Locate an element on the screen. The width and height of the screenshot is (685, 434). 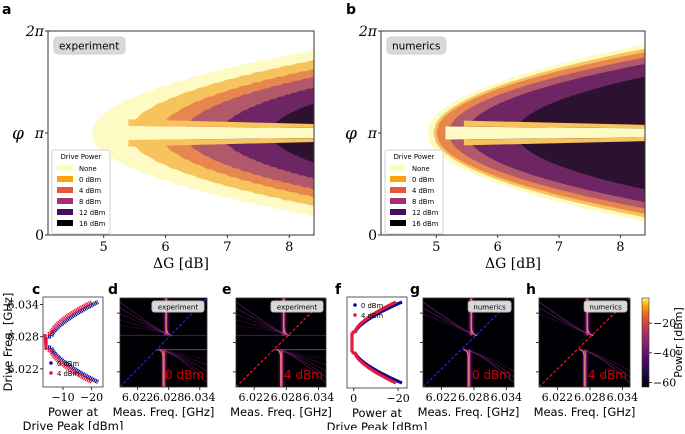
legend-title: Drive Power is located at coordinates (81, 157).